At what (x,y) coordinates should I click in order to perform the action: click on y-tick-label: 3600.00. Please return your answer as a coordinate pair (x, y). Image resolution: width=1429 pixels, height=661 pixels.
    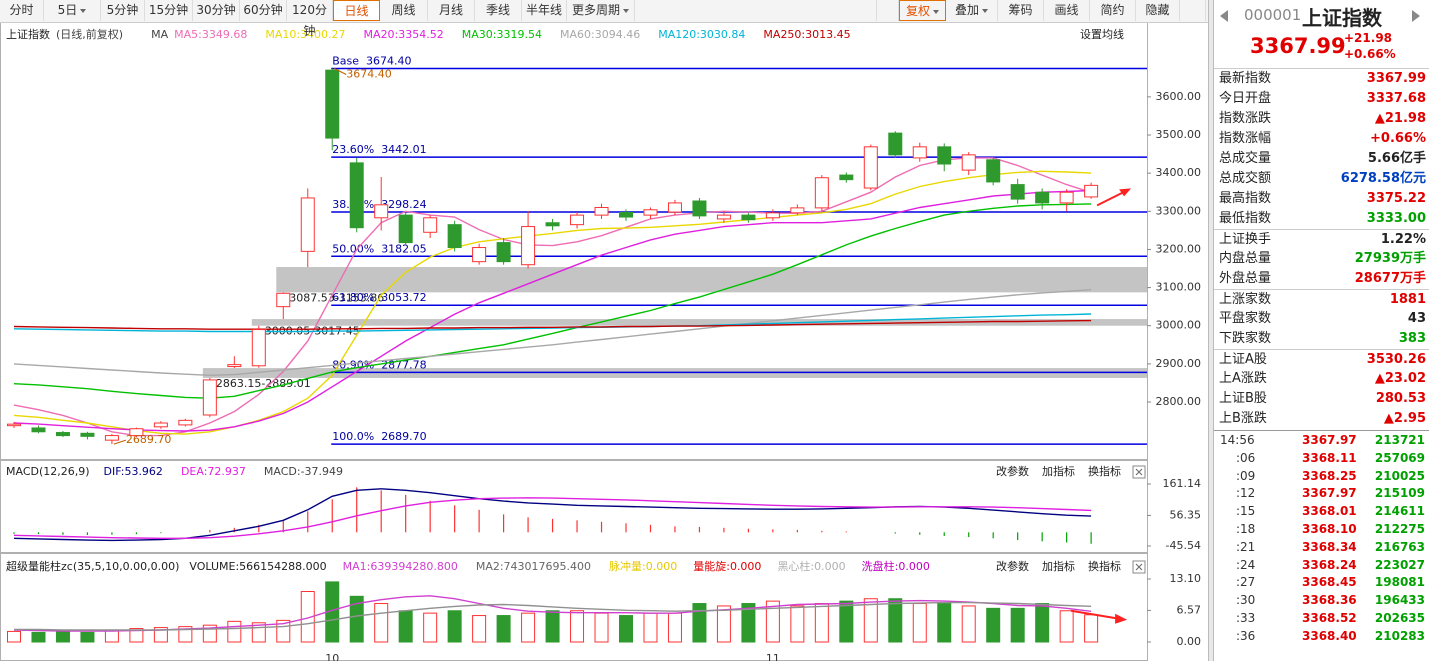
    Looking at the image, I should click on (1179, 96).